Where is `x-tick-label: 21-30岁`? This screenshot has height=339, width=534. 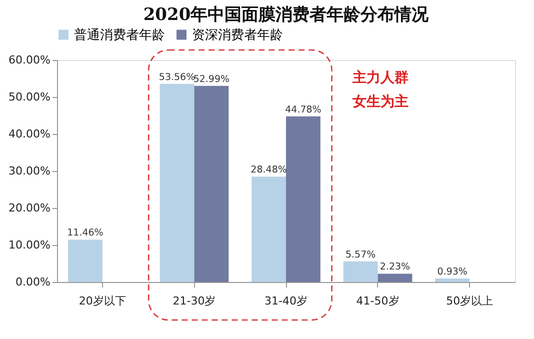
x-tick-label: 21-30岁 is located at coordinates (194, 301).